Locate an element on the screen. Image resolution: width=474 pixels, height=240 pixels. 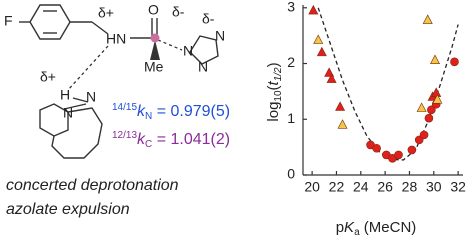
kie-label: C is located at coordinates (148, 144).